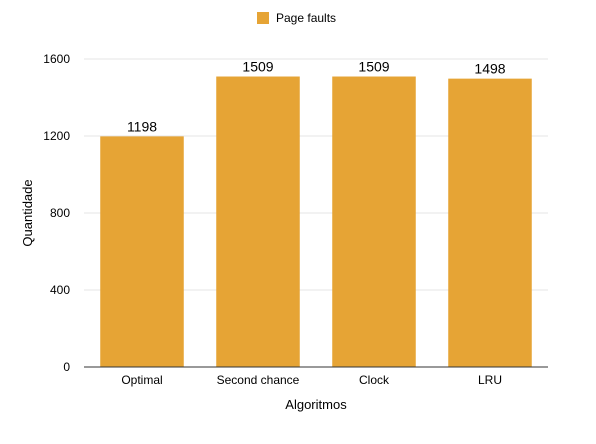 This screenshot has height=444, width=596. I want to click on data-labels: 1198 1509 1509 1498, so click(316, 97).